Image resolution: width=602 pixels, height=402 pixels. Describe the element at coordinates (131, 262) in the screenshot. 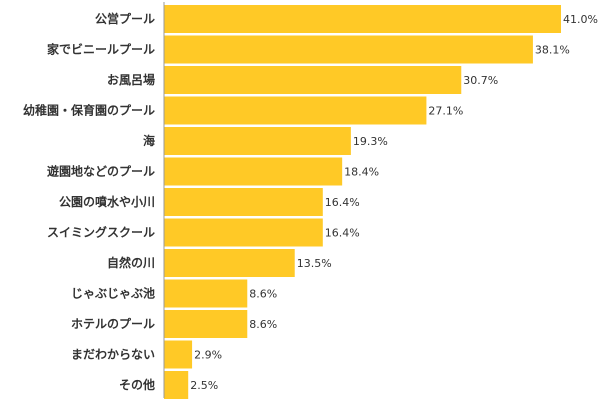

I see `category-label-8: 自然の川` at that location.